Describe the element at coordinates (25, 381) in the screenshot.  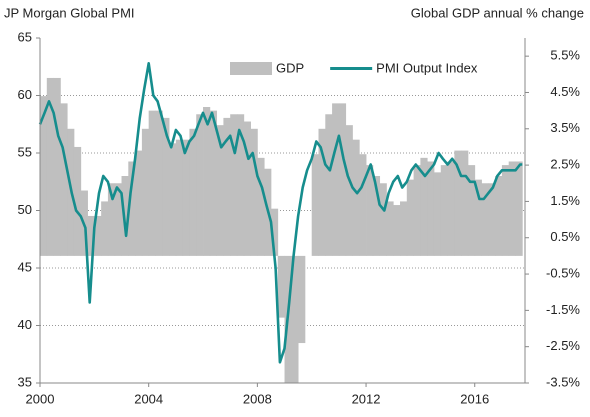
I see `y-tick-label: 35` at that location.